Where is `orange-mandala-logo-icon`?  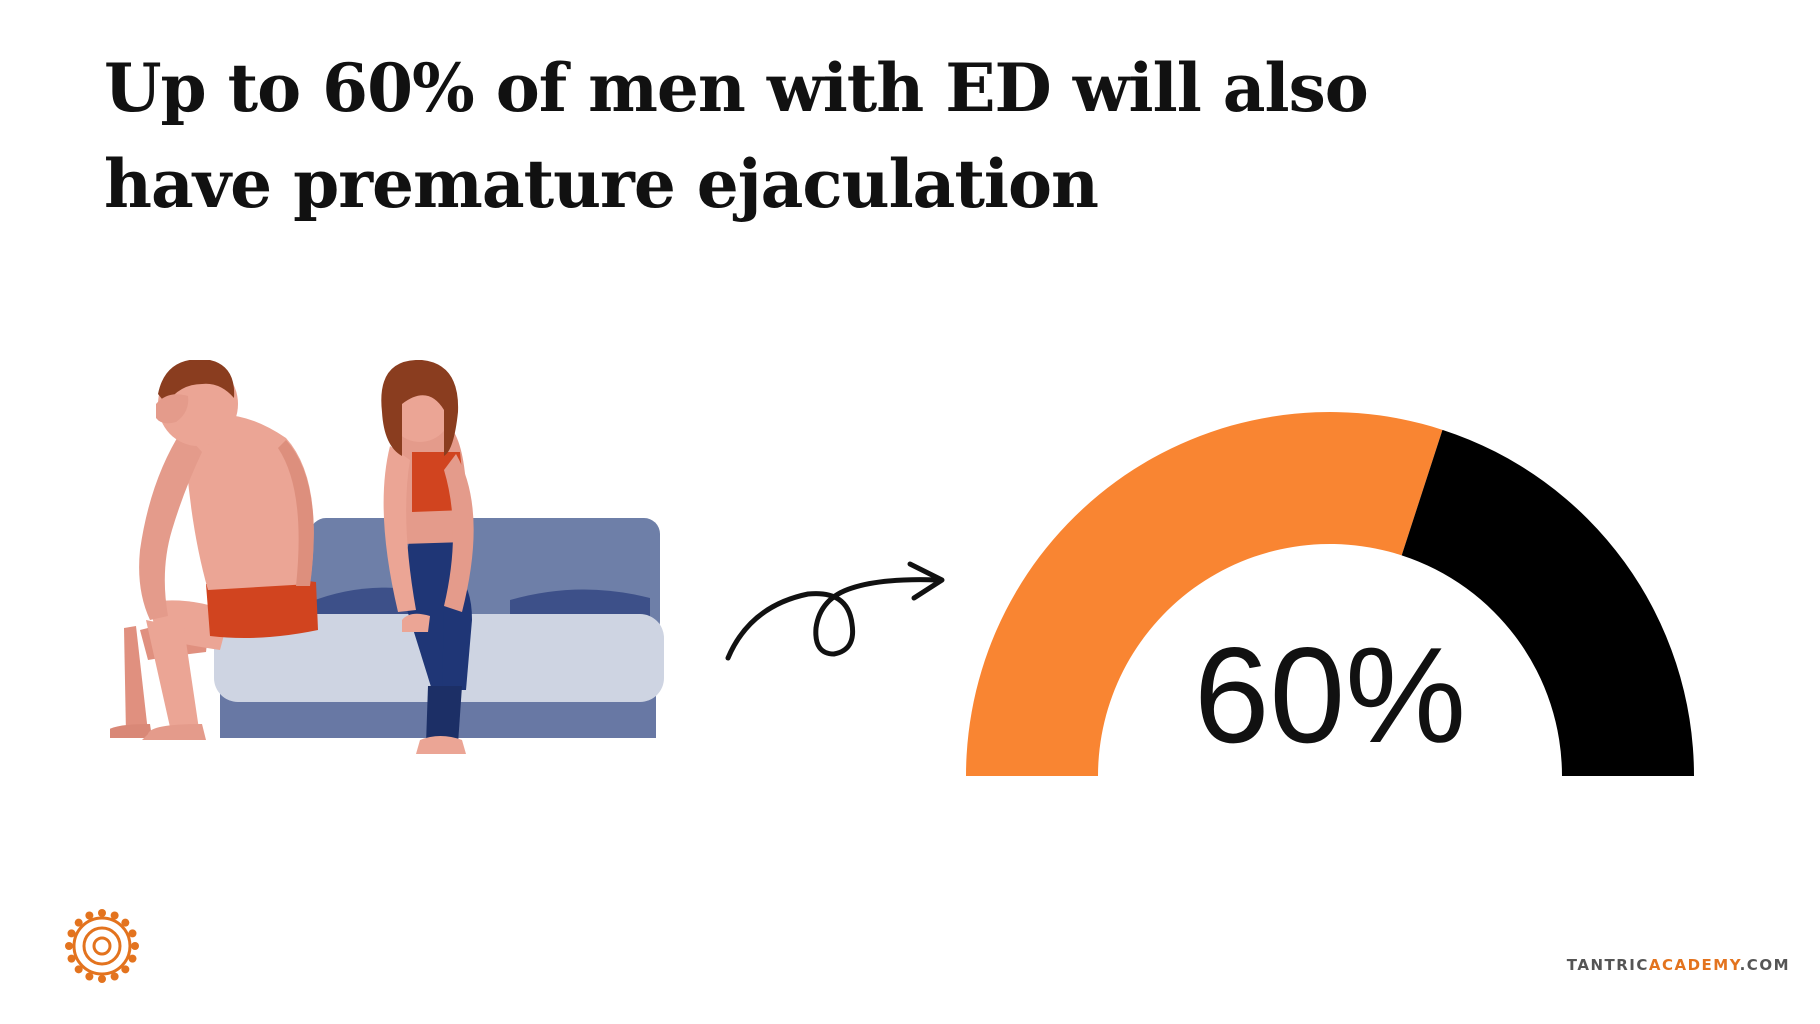 orange-mandala-logo-icon is located at coordinates (102, 946).